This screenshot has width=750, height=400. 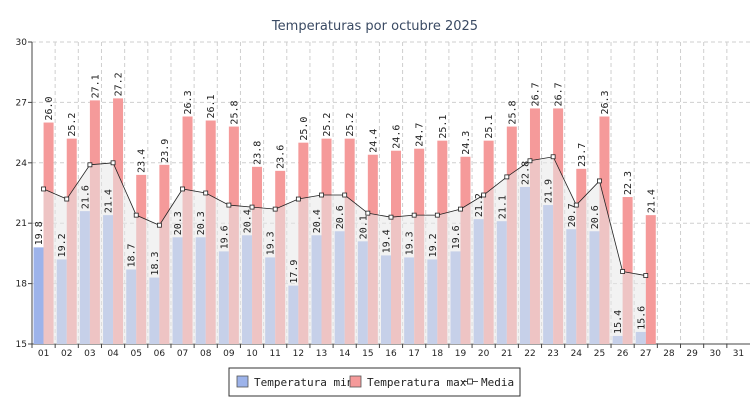 What do you see at coordinates (461, 354) in the screenshot?
I see `x-tick-label: 19` at bounding box center [461, 354].